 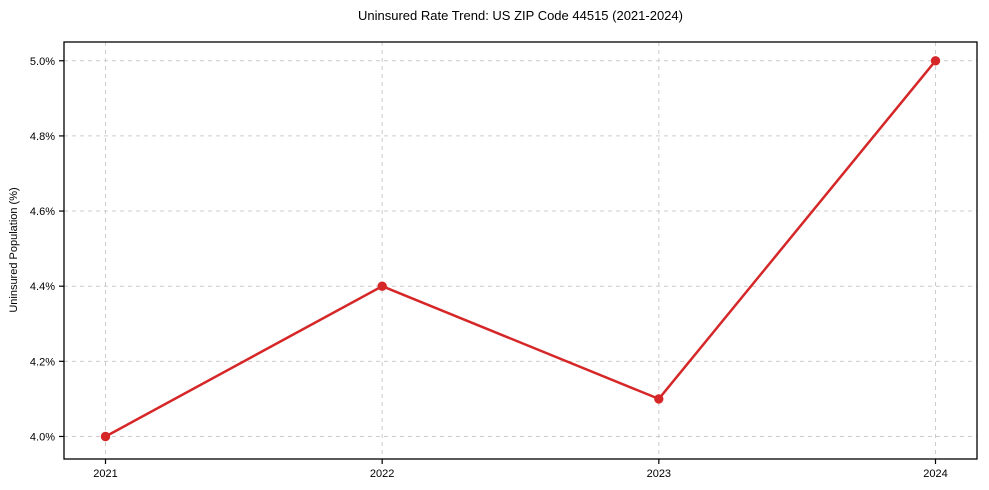 I want to click on y-tick-label: 5.0%, so click(x=42, y=62).